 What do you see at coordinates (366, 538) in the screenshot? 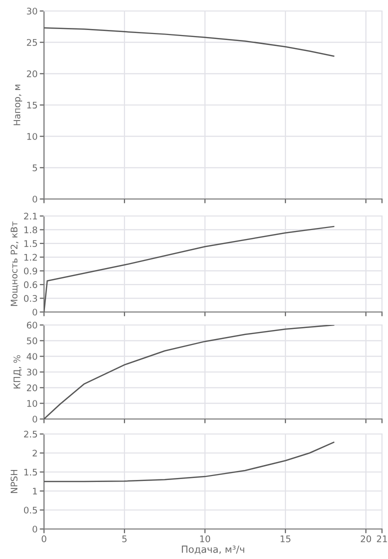
I see `x-tick-label: 20` at bounding box center [366, 538].